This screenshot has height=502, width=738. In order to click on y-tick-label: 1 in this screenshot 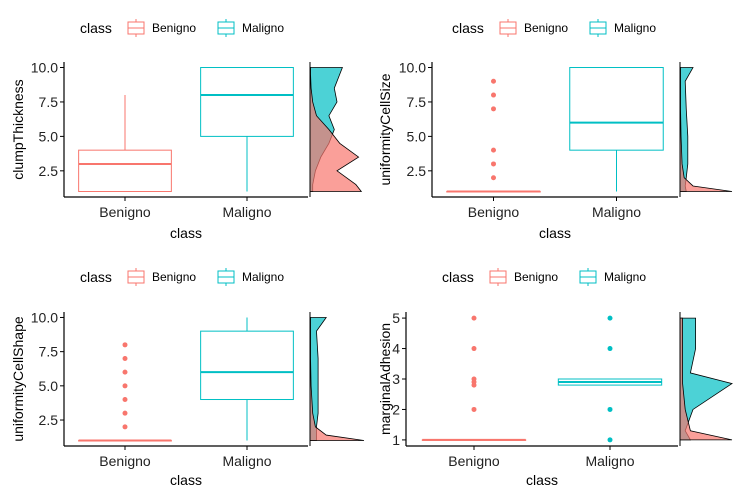, I will do `click(396, 440)`.